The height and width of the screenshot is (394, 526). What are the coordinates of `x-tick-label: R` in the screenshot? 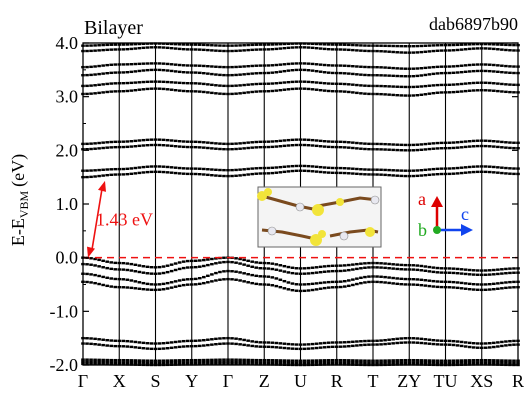 It's located at (518, 381).